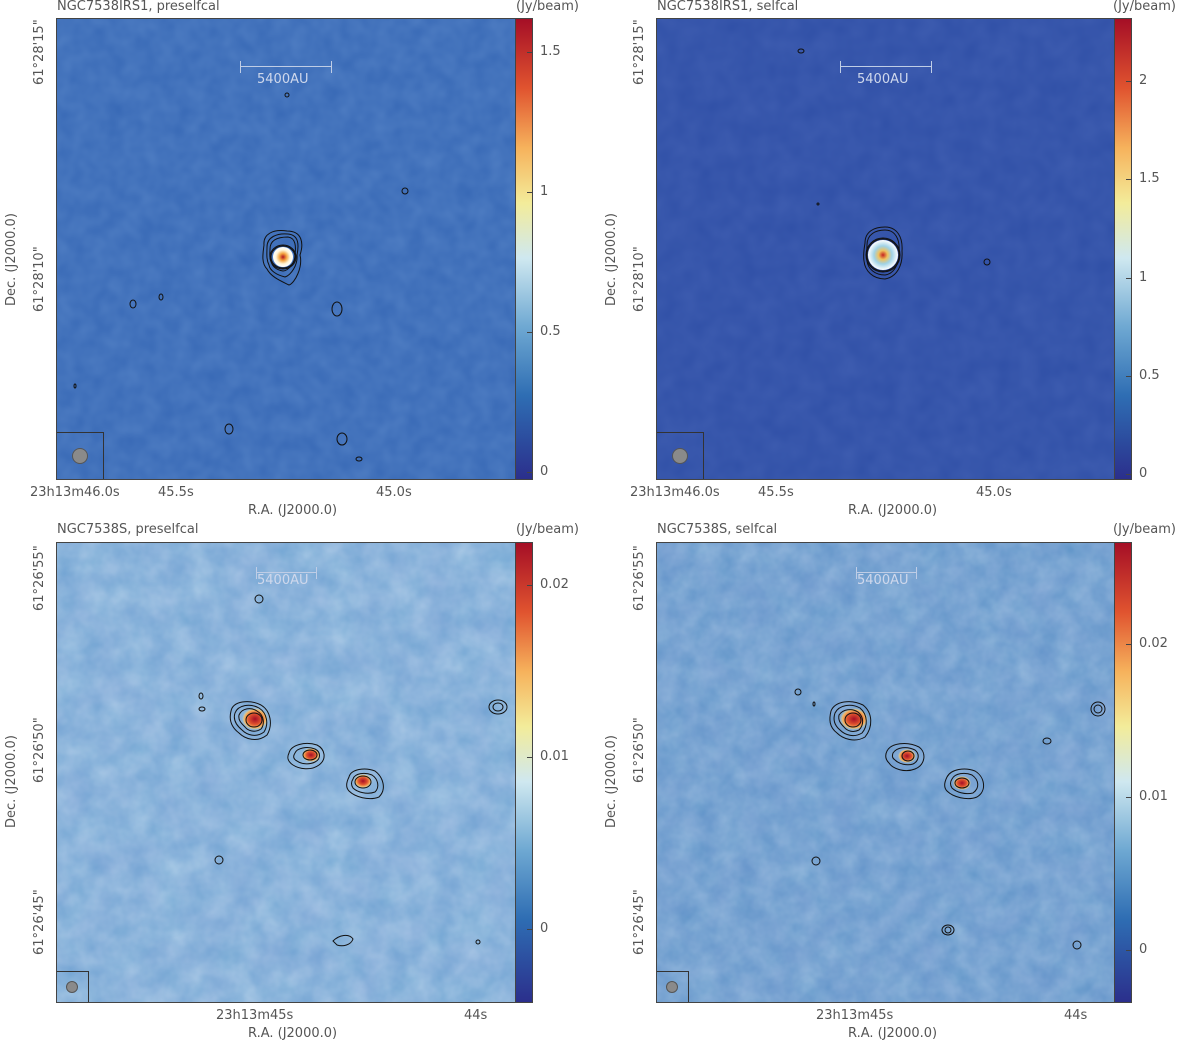 This screenshot has height=1047, width=1200. Describe the element at coordinates (1143, 80) in the screenshot. I see `colorbar-tick-label: 2` at that location.